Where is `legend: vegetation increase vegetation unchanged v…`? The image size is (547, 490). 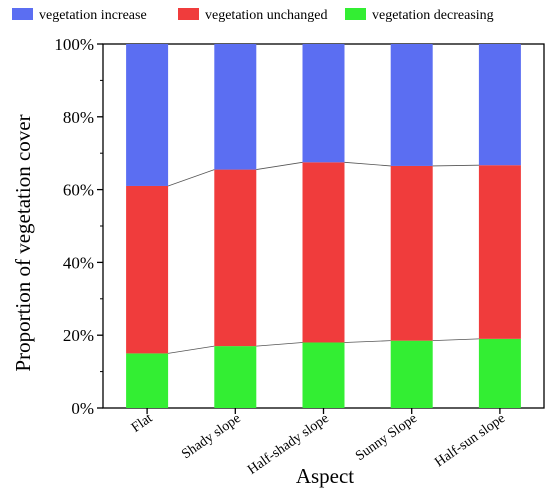
legend: vegetation increase vegetation unchanged v… is located at coordinates (253, 15).